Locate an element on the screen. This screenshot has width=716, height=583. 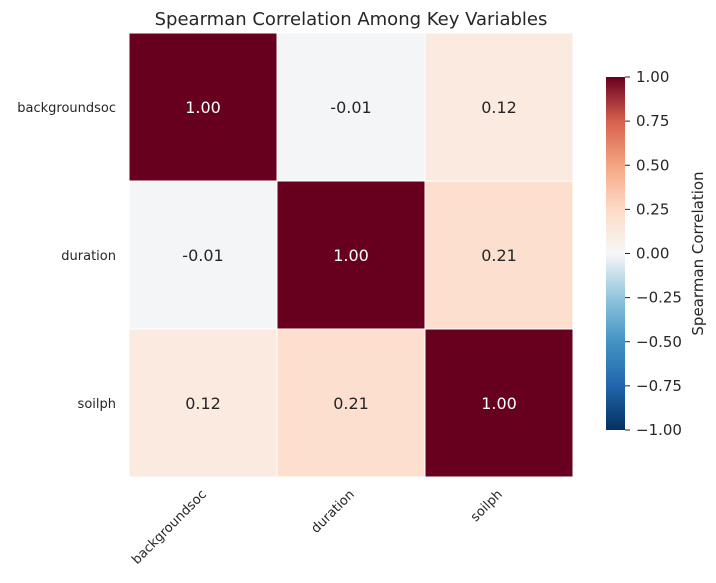
colorbar-tick-label: −0.50 is located at coordinates (659, 342).